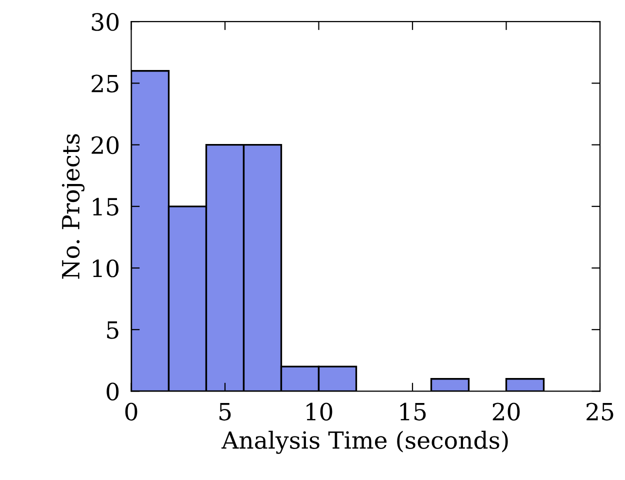 The image size is (625, 480). I want to click on x-tick-label: 0, so click(131, 411).